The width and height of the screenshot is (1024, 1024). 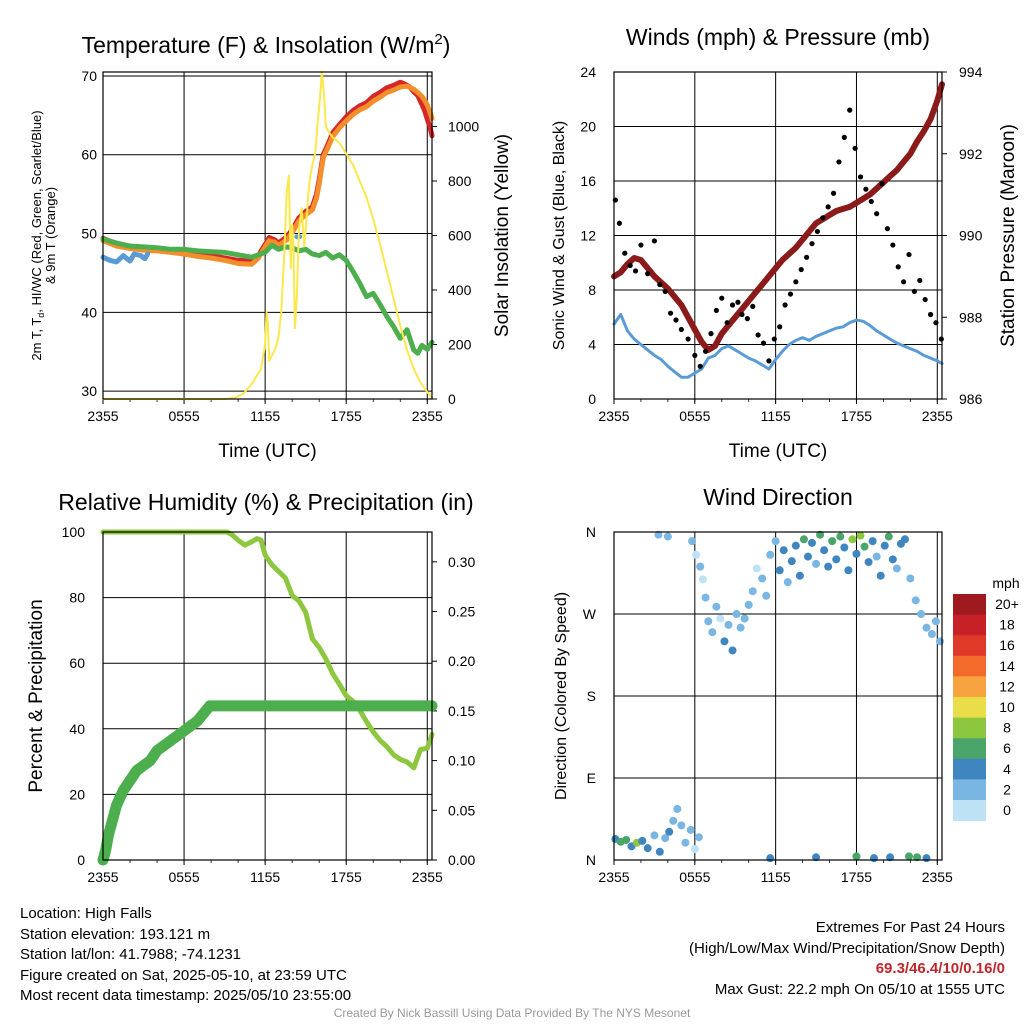 I want to click on y-axis-label: Percent & Precipitation, so click(x=36, y=695).